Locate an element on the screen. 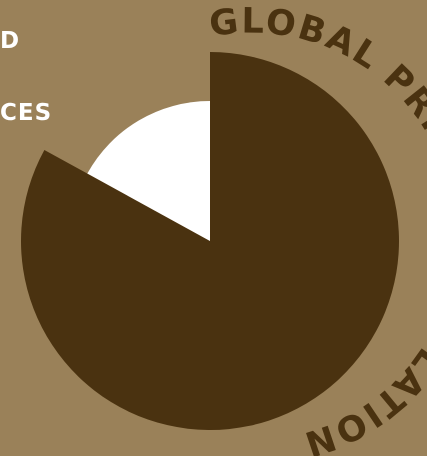  left-text-fragment-top: D is located at coordinates (10, 41).